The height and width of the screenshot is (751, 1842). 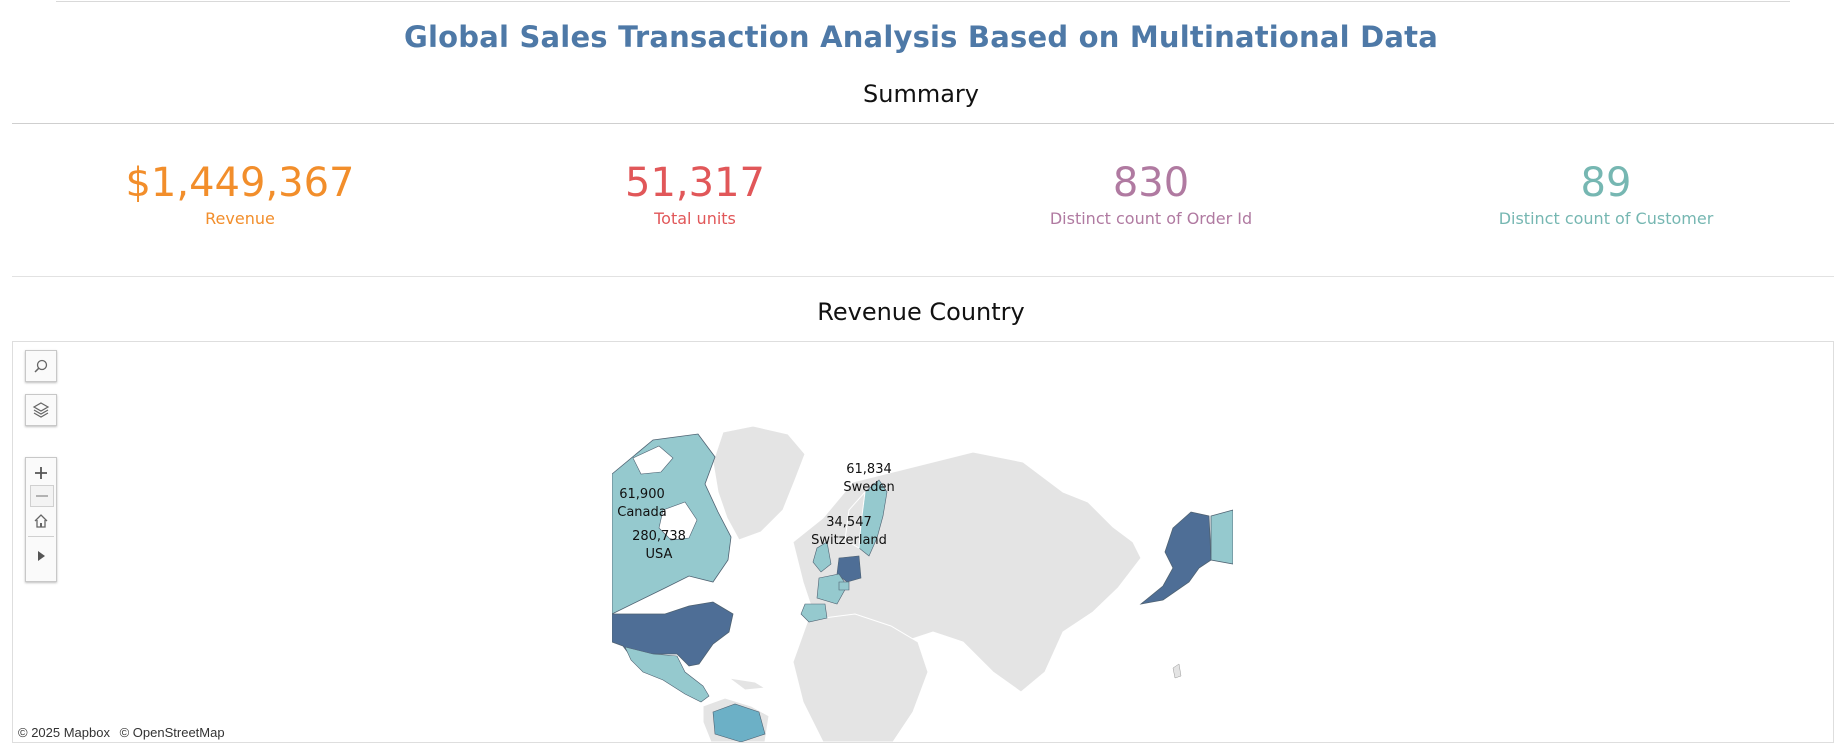 I want to click on label-value: 61,900, so click(x=642, y=494).